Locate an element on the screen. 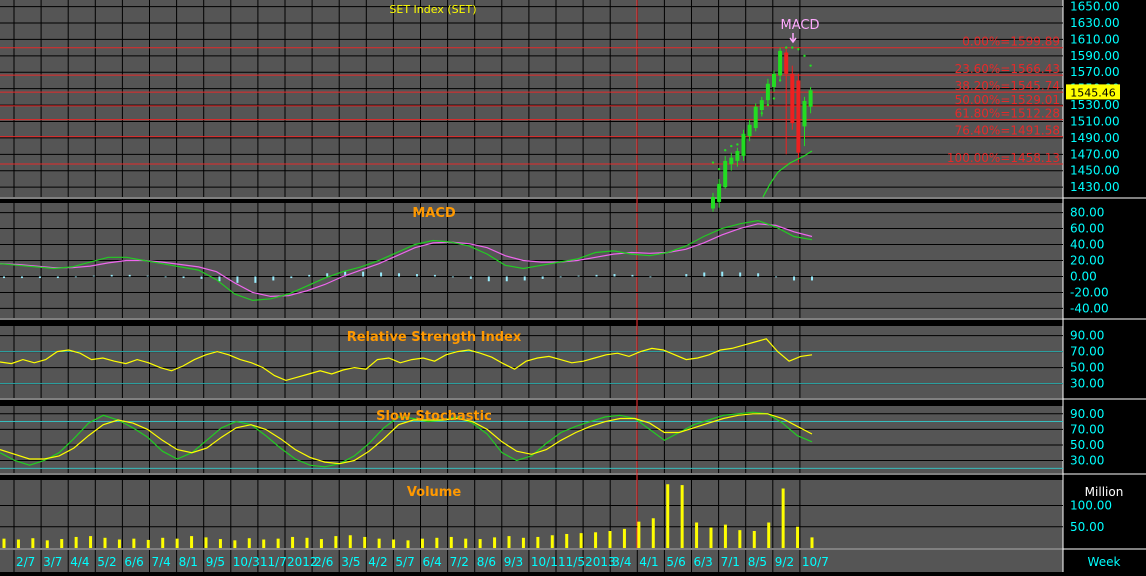  volume-panel-title: Volume is located at coordinates (434, 492).